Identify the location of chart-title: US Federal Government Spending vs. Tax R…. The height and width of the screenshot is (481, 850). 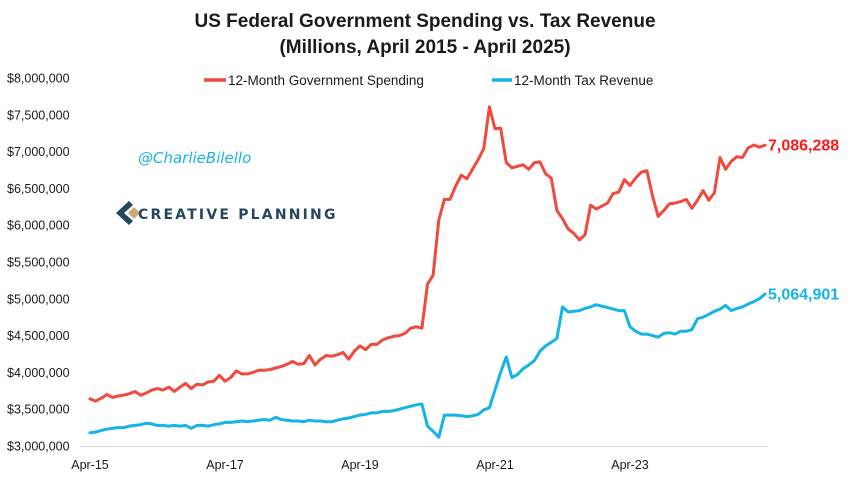
(424, 21).